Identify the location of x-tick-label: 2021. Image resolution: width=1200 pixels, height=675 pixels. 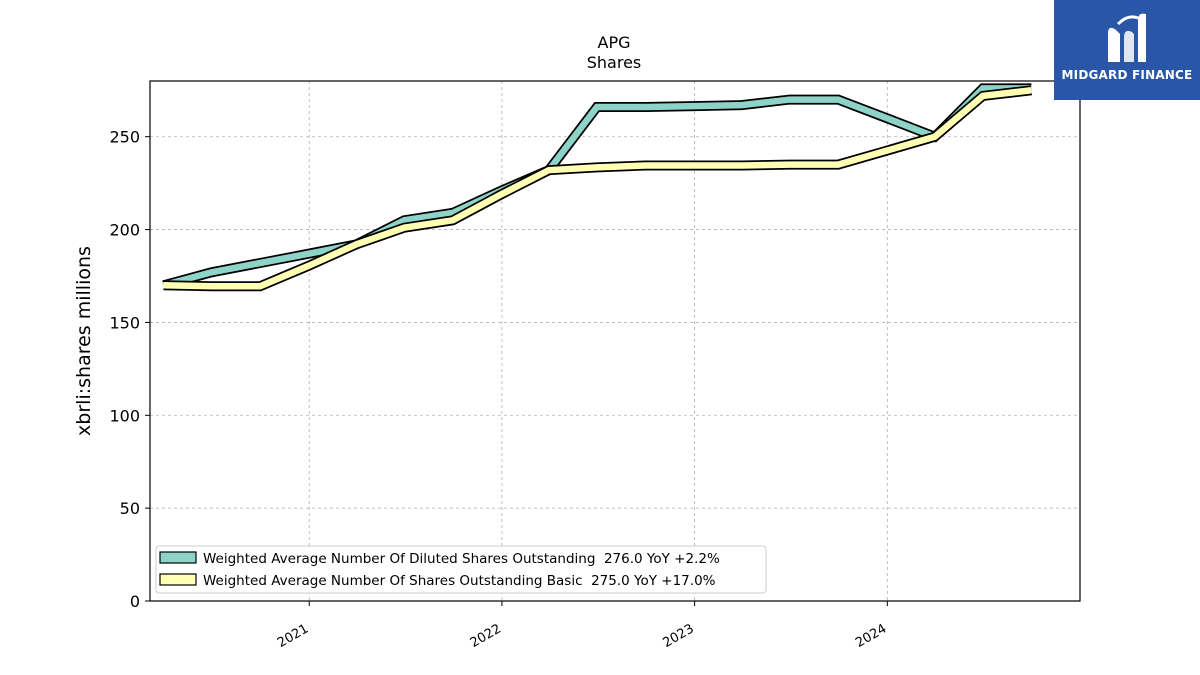
(293, 636).